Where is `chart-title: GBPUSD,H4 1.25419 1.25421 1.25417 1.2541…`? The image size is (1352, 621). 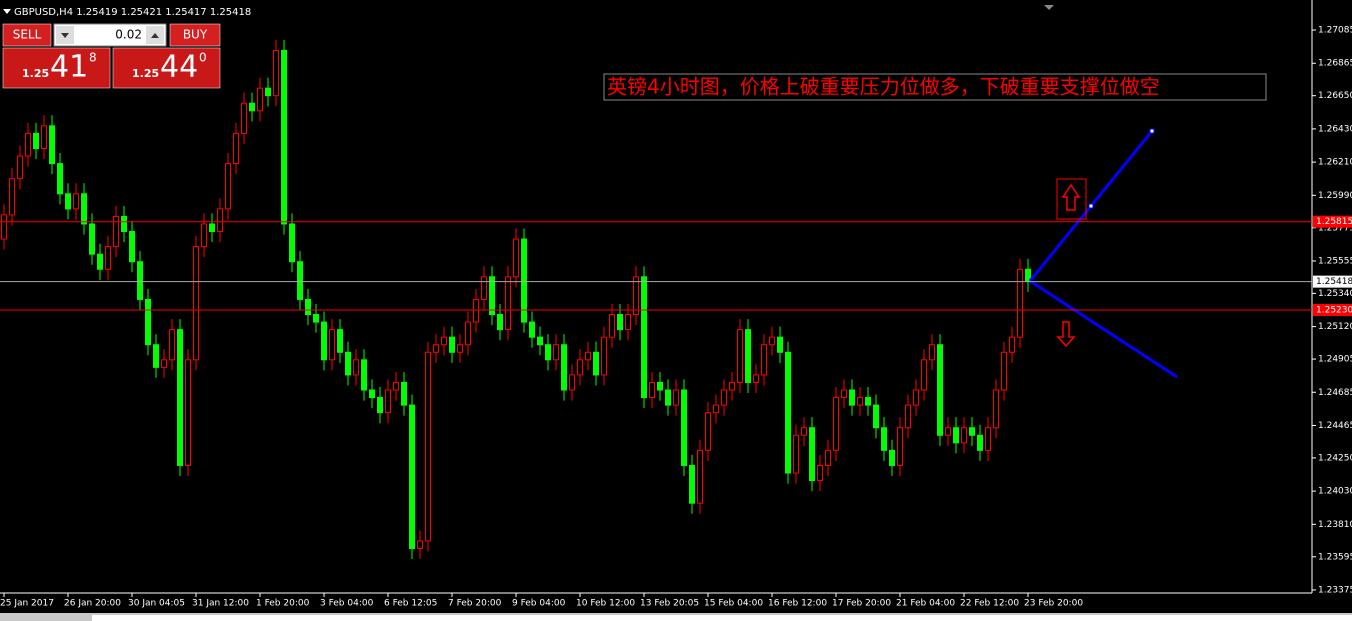
chart-title: GBPUSD,H4 1.25419 1.25421 1.25417 1.2541… is located at coordinates (132, 12).